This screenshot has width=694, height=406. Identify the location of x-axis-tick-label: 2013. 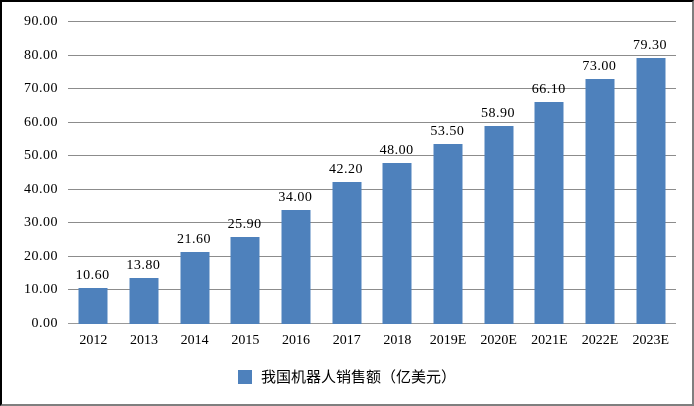
(144, 340).